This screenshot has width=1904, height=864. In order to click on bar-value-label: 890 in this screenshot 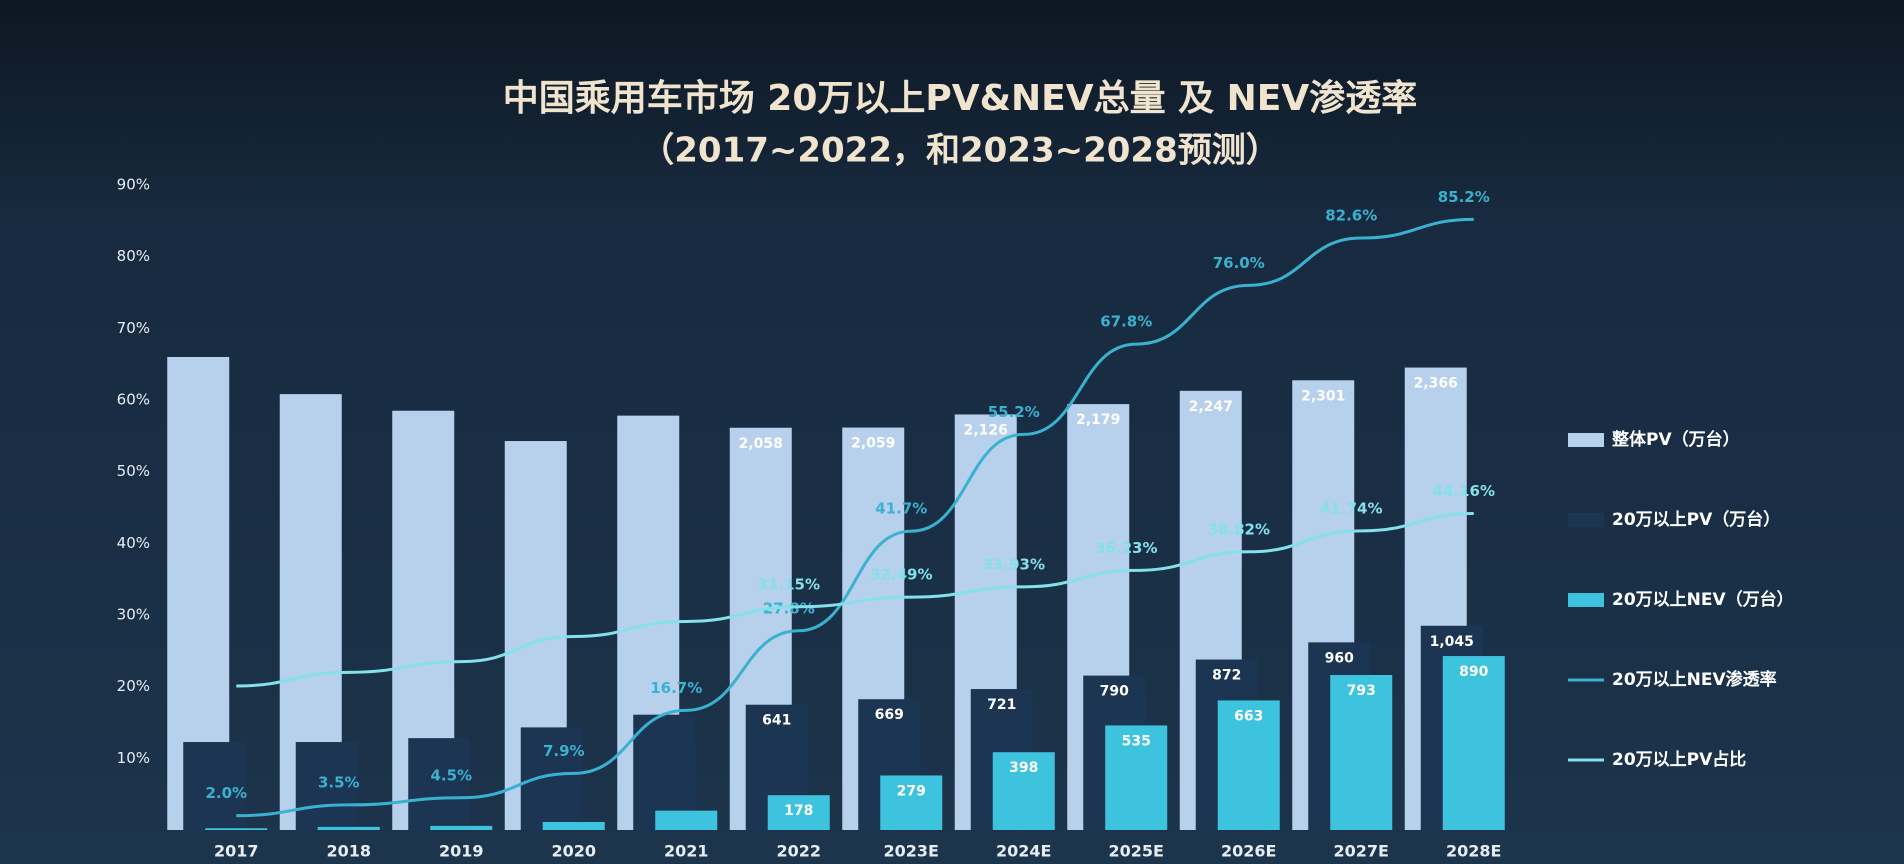, I will do `click(1473, 672)`.